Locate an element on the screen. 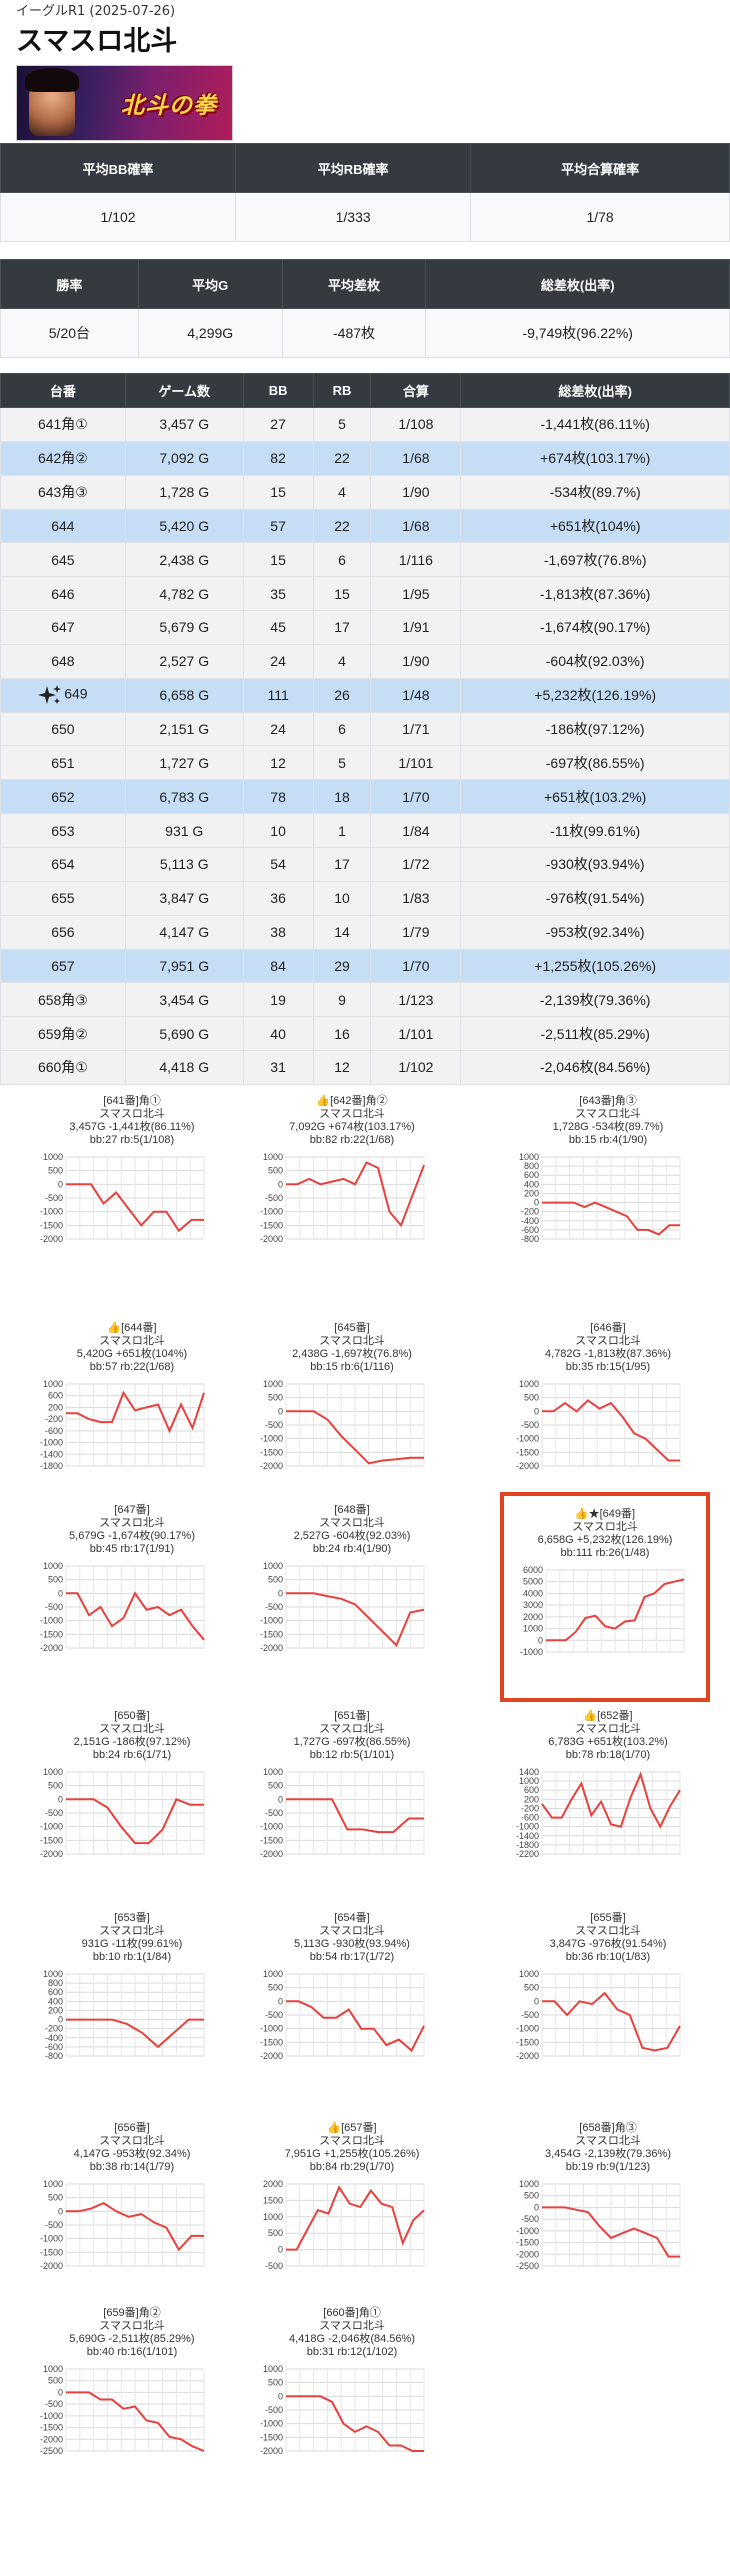  table-row: 645 2,438 G 15 6 1/116 -1,697枚(76.8%) is located at coordinates (365, 560).